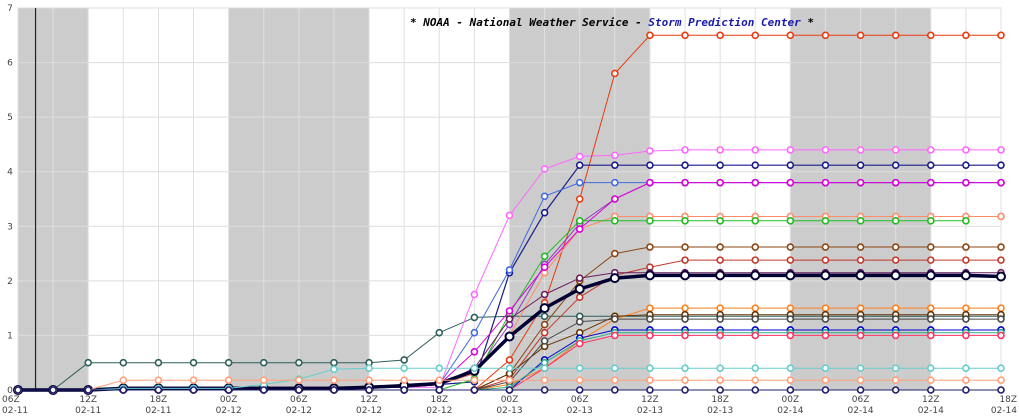 This screenshot has width=1019, height=417. Describe the element at coordinates (807, 22) in the screenshot. I see `title-suffix: *` at that location.